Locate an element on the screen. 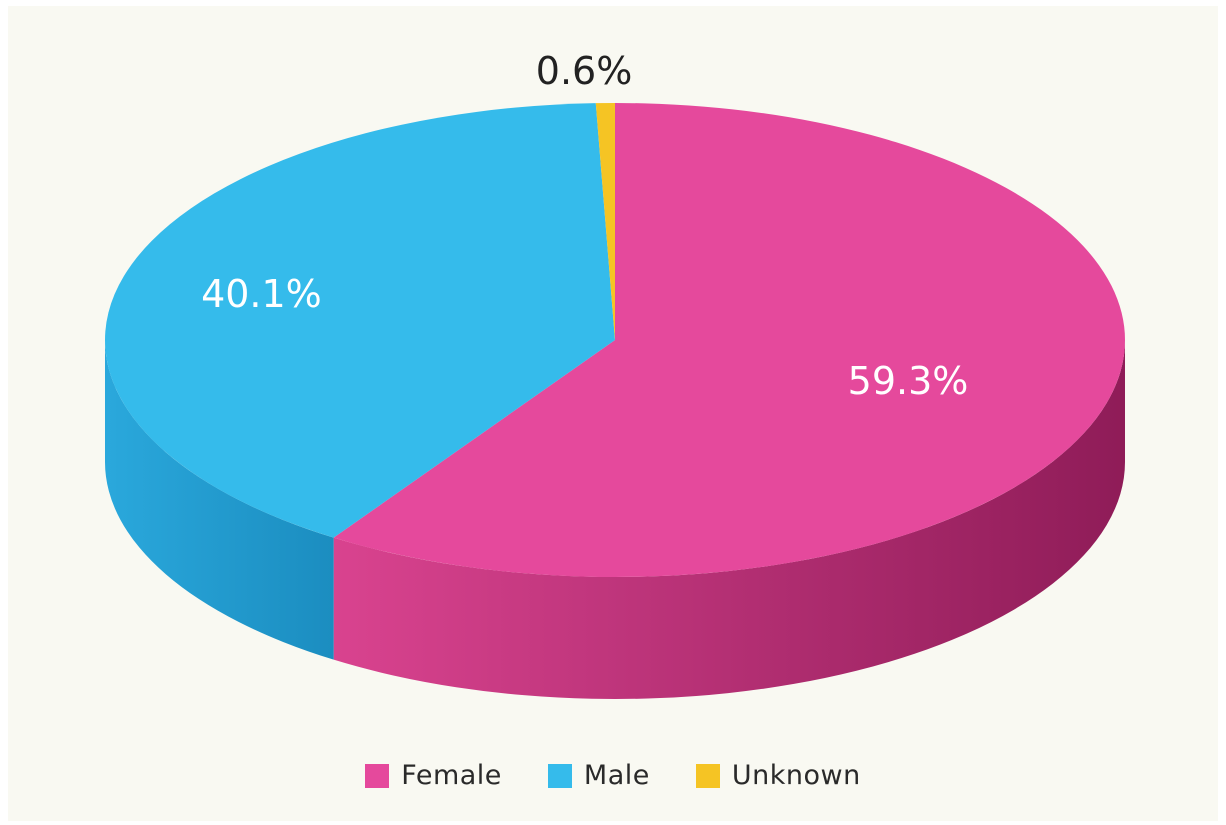 The image size is (1226, 825). data-label-unknown: 0.6% is located at coordinates (584, 71).